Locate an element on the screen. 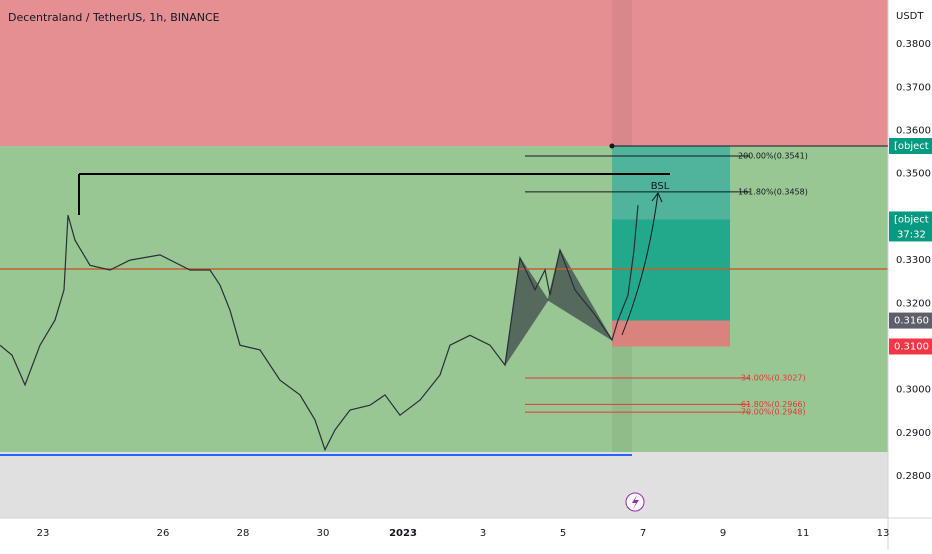 Image resolution: width=932 pixels, height=554 pixels. arrow is located at coordinates (640, 264).